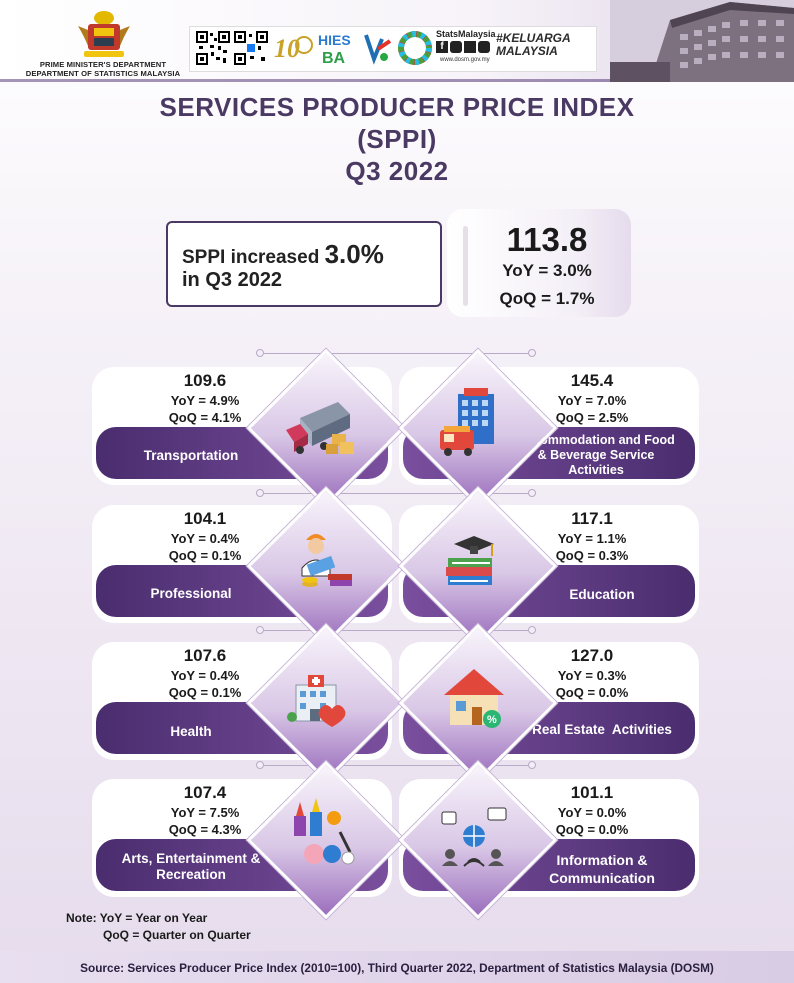  What do you see at coordinates (592, 675) in the screenshot?
I see `sector-yoy: YoY = 0.3%` at bounding box center [592, 675].